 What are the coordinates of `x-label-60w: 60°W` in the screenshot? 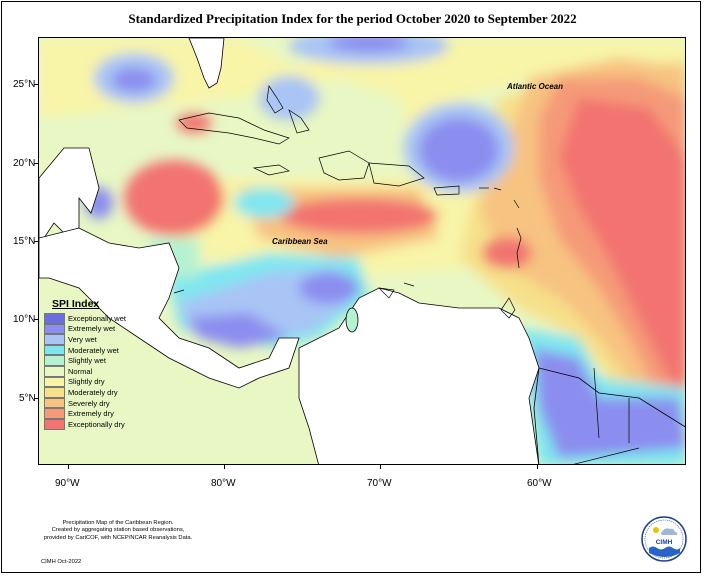 It's located at (539, 483).